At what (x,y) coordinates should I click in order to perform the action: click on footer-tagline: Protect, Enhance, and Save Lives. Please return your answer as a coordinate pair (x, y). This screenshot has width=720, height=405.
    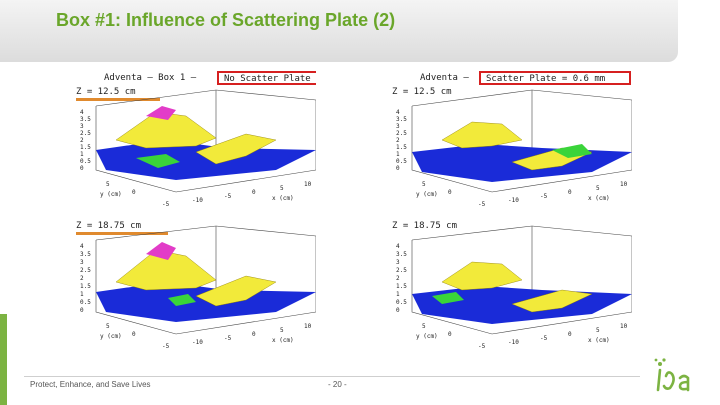
    Looking at the image, I should click on (90, 384).